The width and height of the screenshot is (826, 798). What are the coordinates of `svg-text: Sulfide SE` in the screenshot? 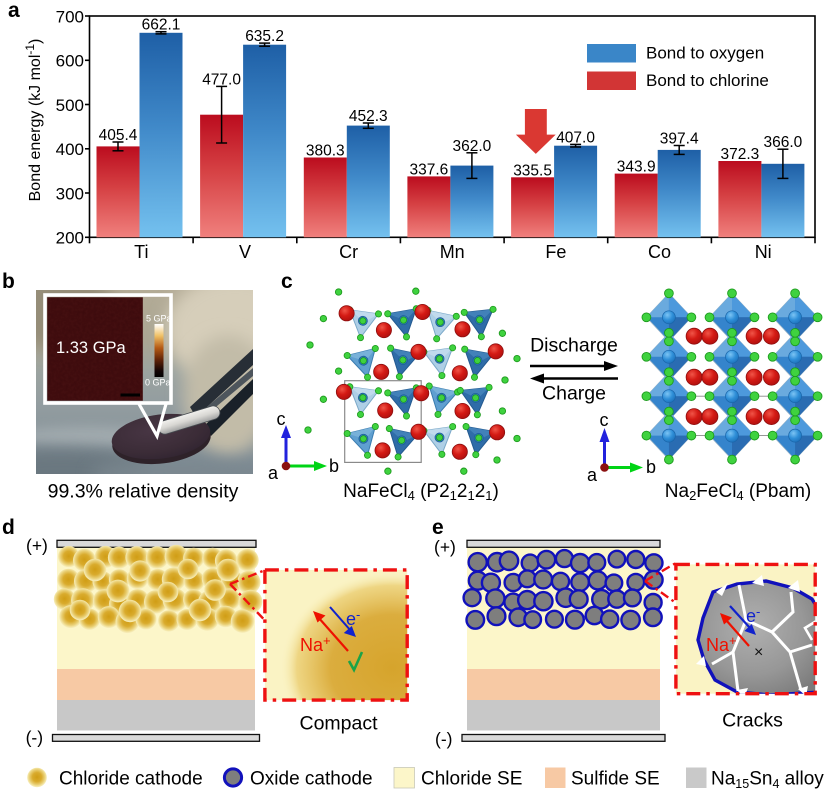 It's located at (615, 779).